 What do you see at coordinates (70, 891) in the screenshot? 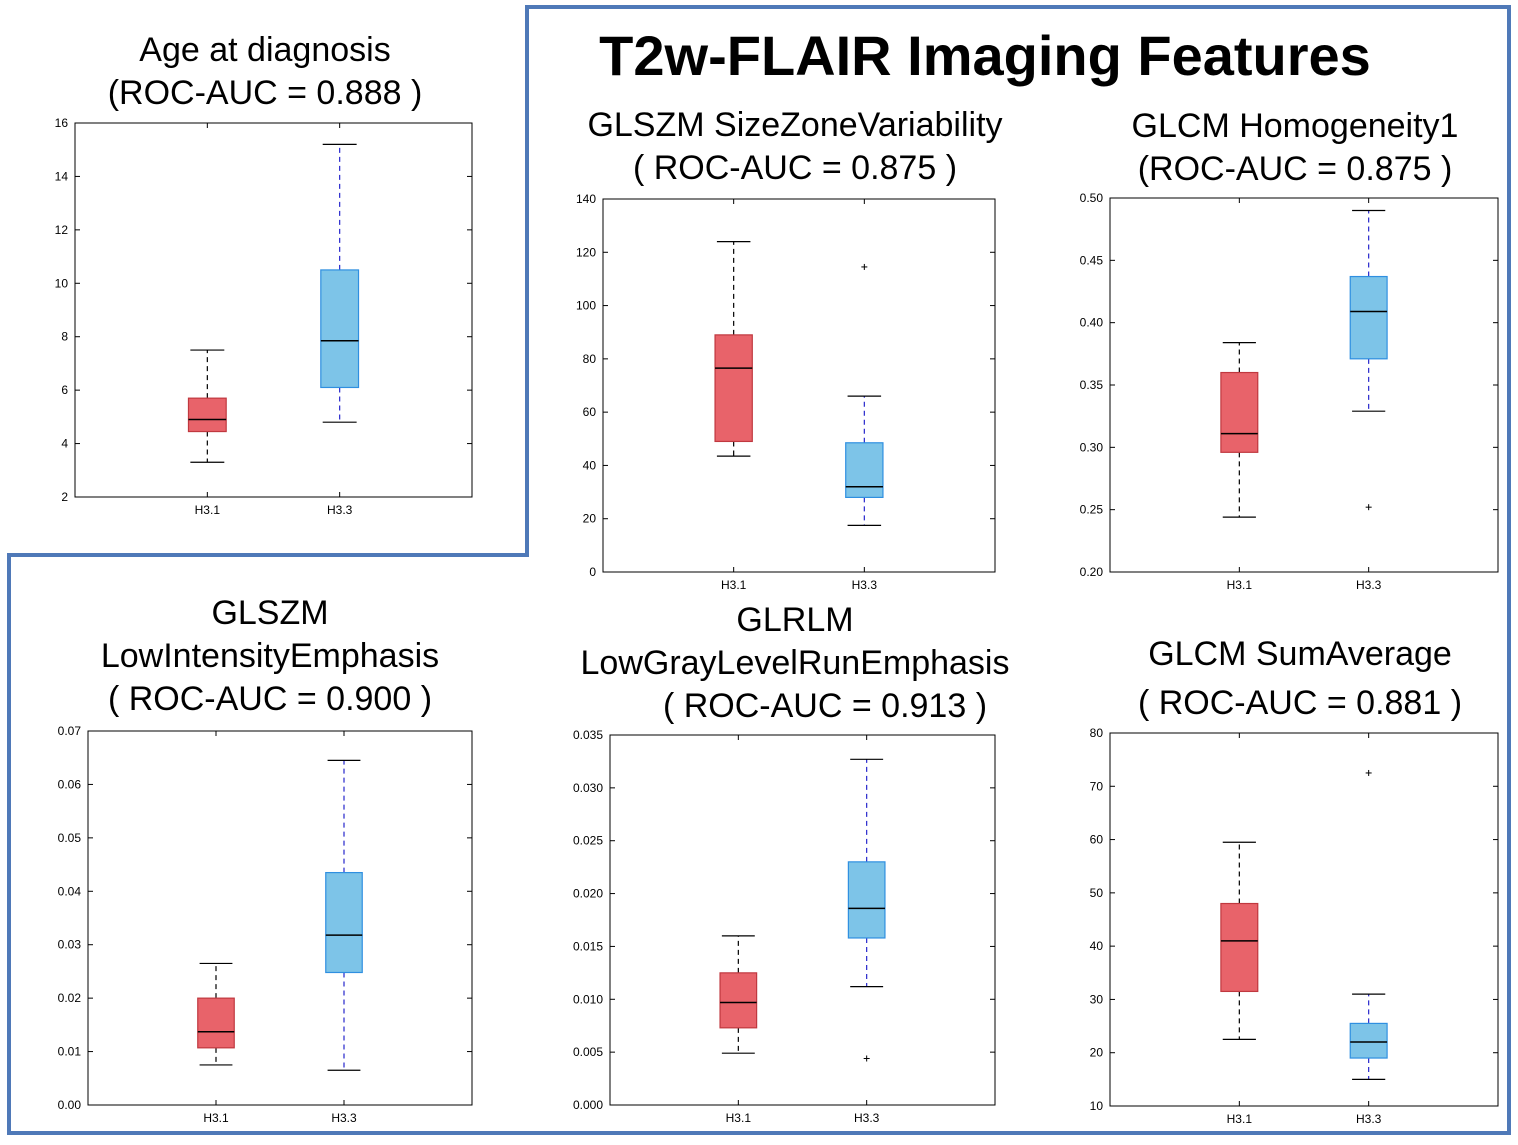
I see `y-tick-label: 0.04` at bounding box center [70, 891].